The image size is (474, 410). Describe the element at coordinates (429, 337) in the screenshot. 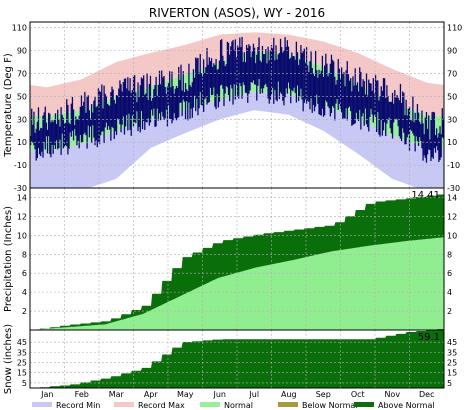

I see `snow-total-label: 59.1` at that location.